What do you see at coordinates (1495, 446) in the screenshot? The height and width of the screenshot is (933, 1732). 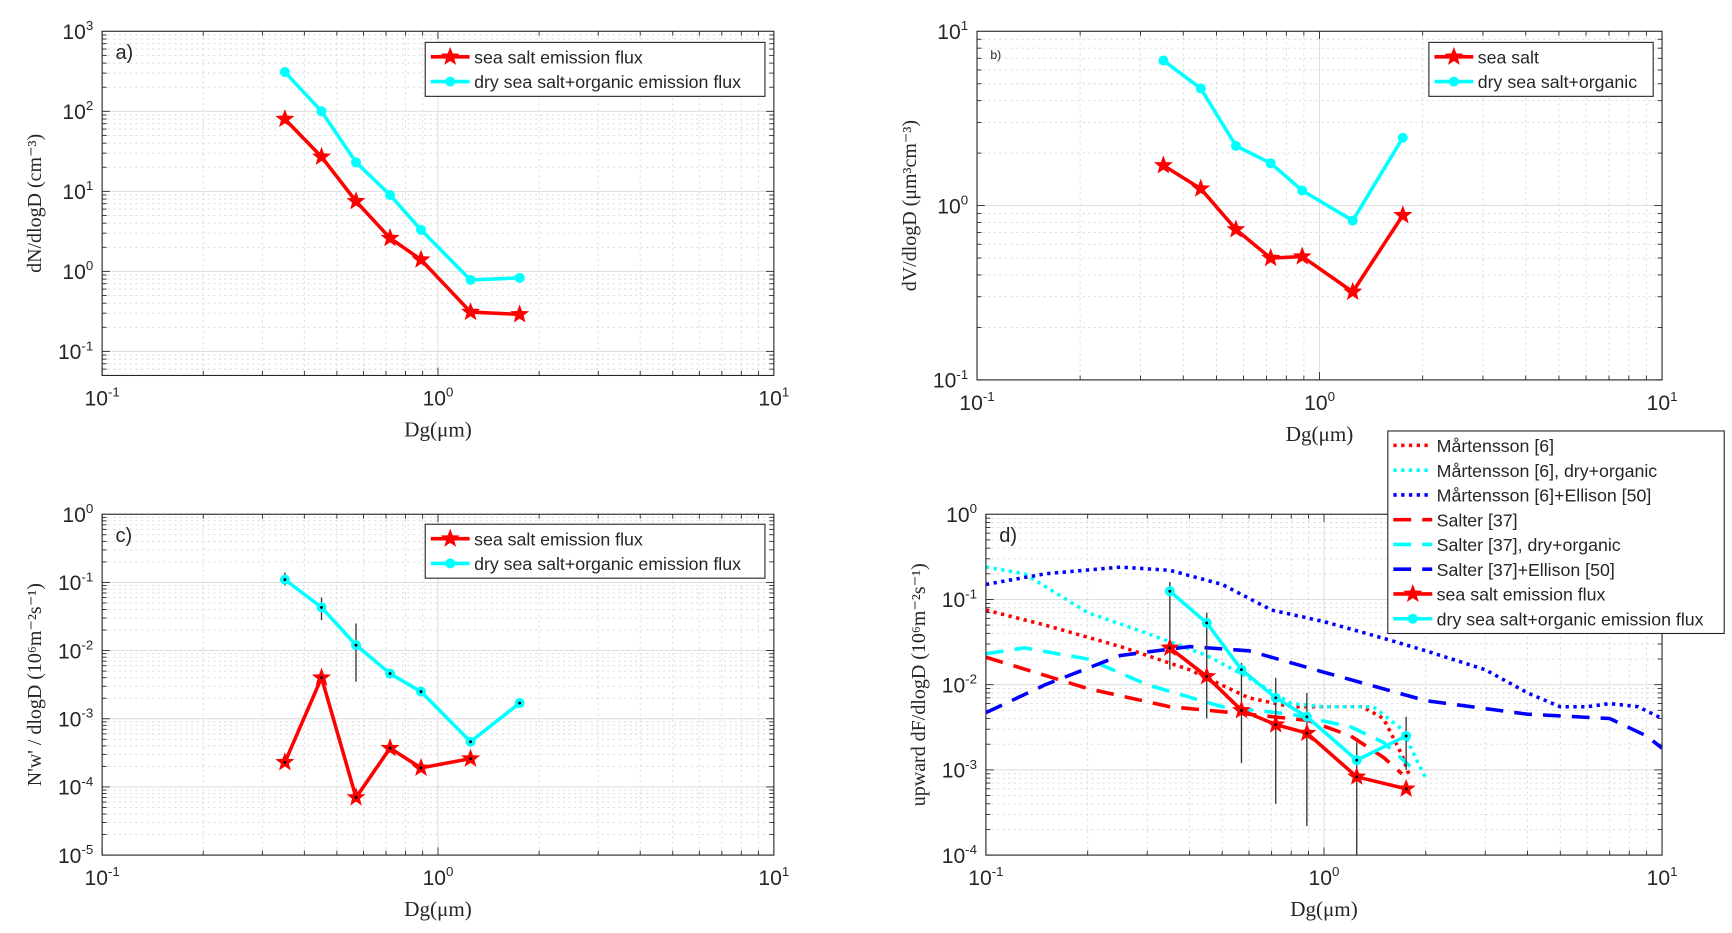 I see `legend-label: Mårtensson [6]` at bounding box center [1495, 446].